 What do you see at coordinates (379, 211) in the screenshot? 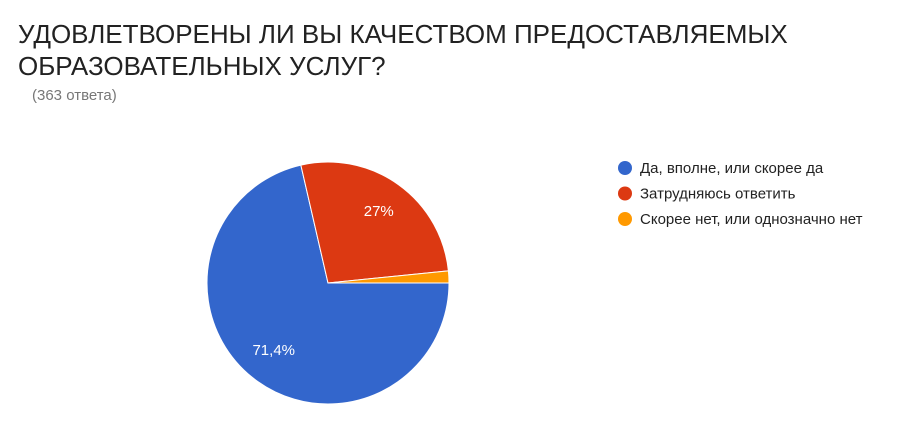
I see `data-label: 27%` at bounding box center [379, 211].